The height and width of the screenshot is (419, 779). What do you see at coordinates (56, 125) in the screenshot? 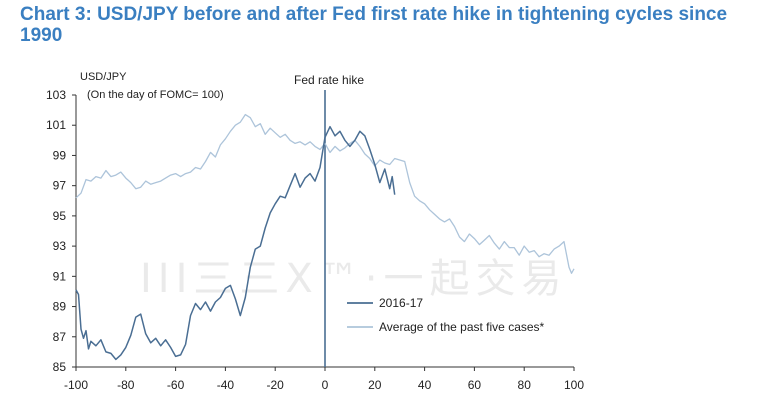
I see `y-tick-label: 101` at bounding box center [56, 125].